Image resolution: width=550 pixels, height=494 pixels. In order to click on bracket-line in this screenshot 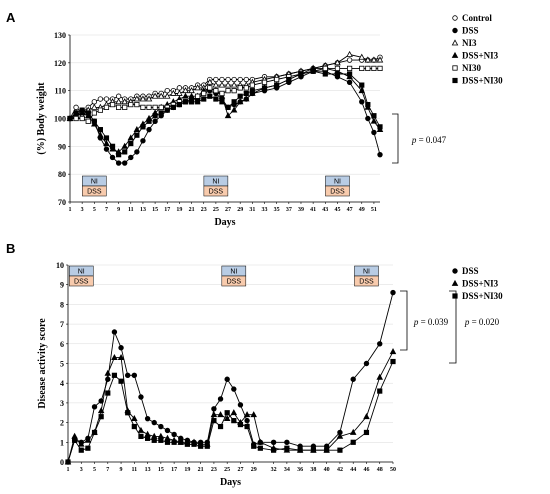, I will do `click(395, 138)`.